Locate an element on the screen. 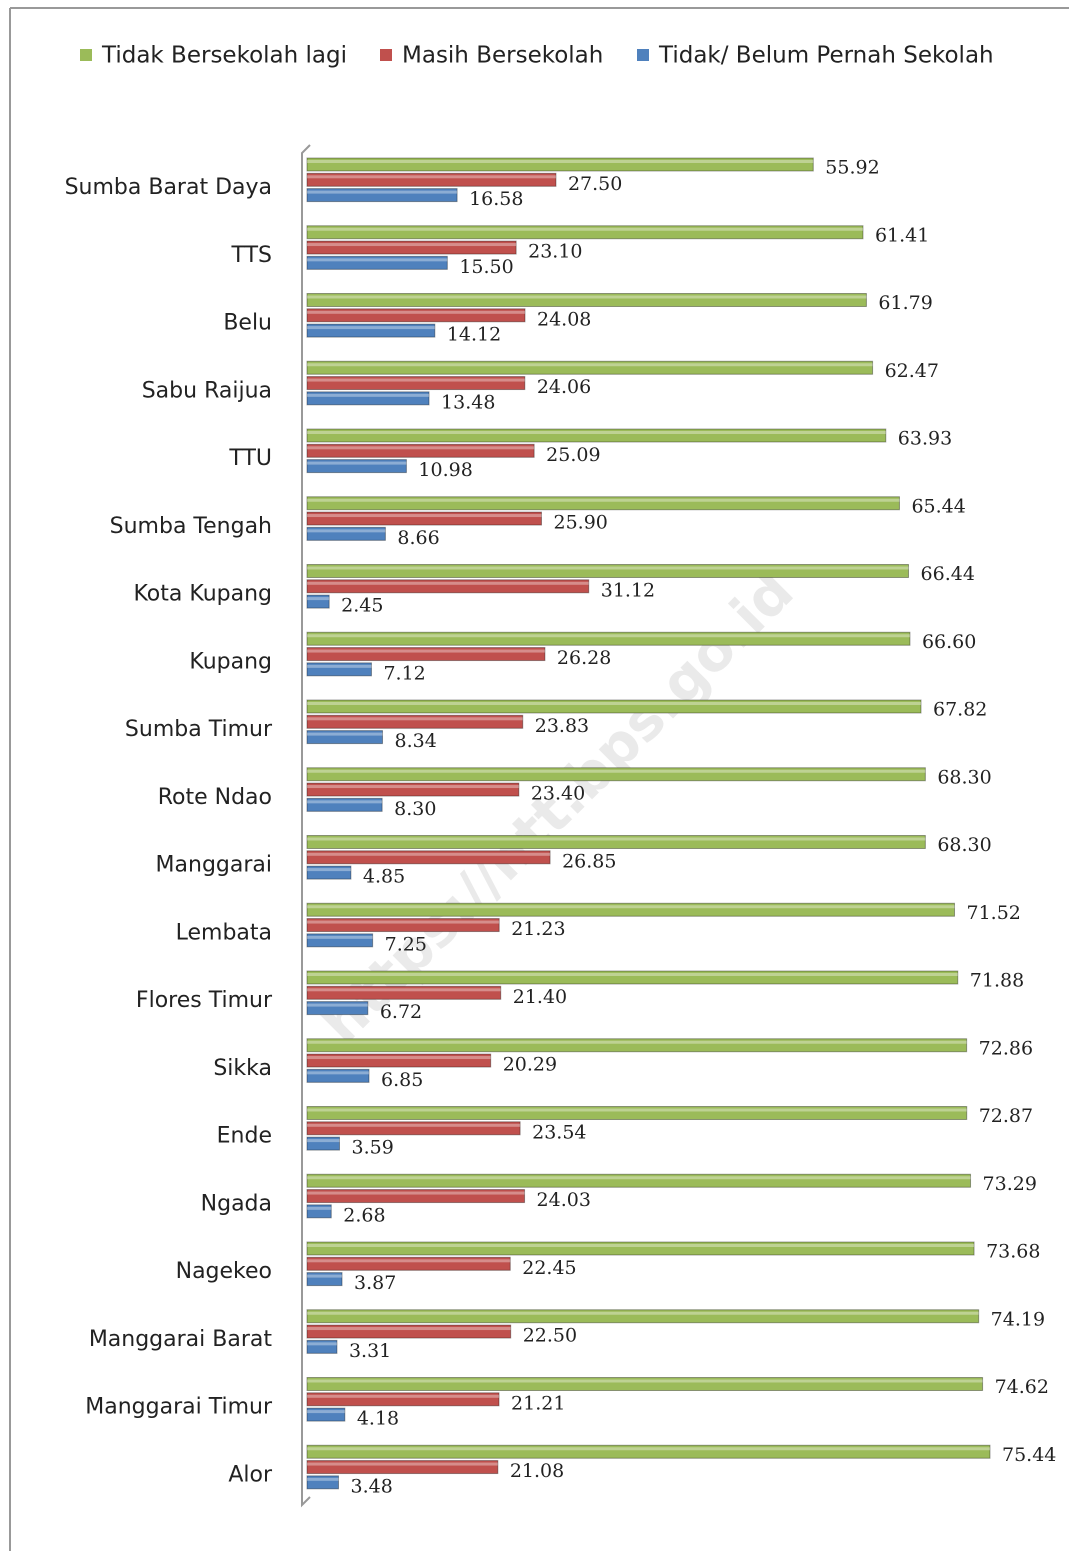 The image size is (1069, 1551). value-label: 68.30 is located at coordinates (964, 777).